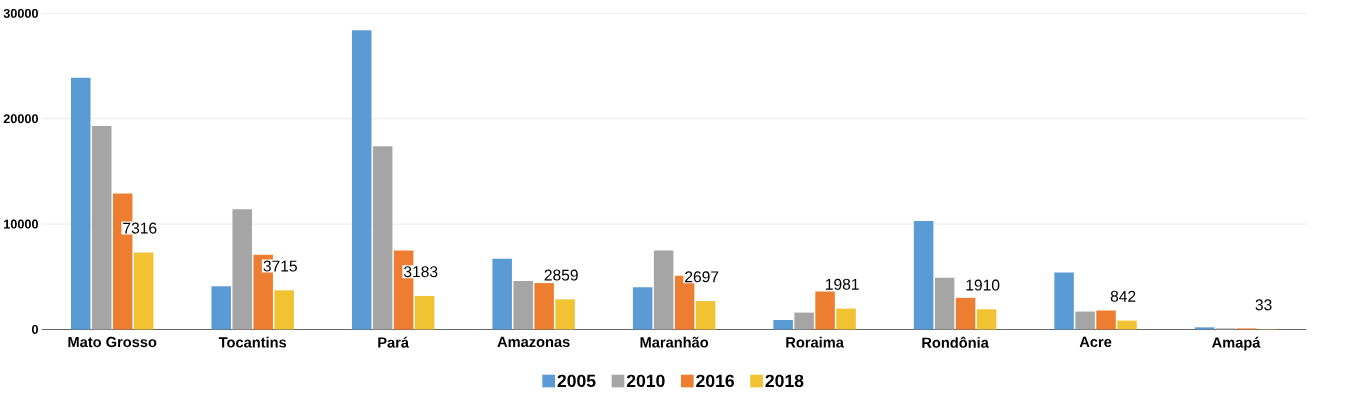 This screenshot has height=399, width=1361. Describe the element at coordinates (1095, 342) in the screenshot. I see `x-tick-label: Acre` at that location.